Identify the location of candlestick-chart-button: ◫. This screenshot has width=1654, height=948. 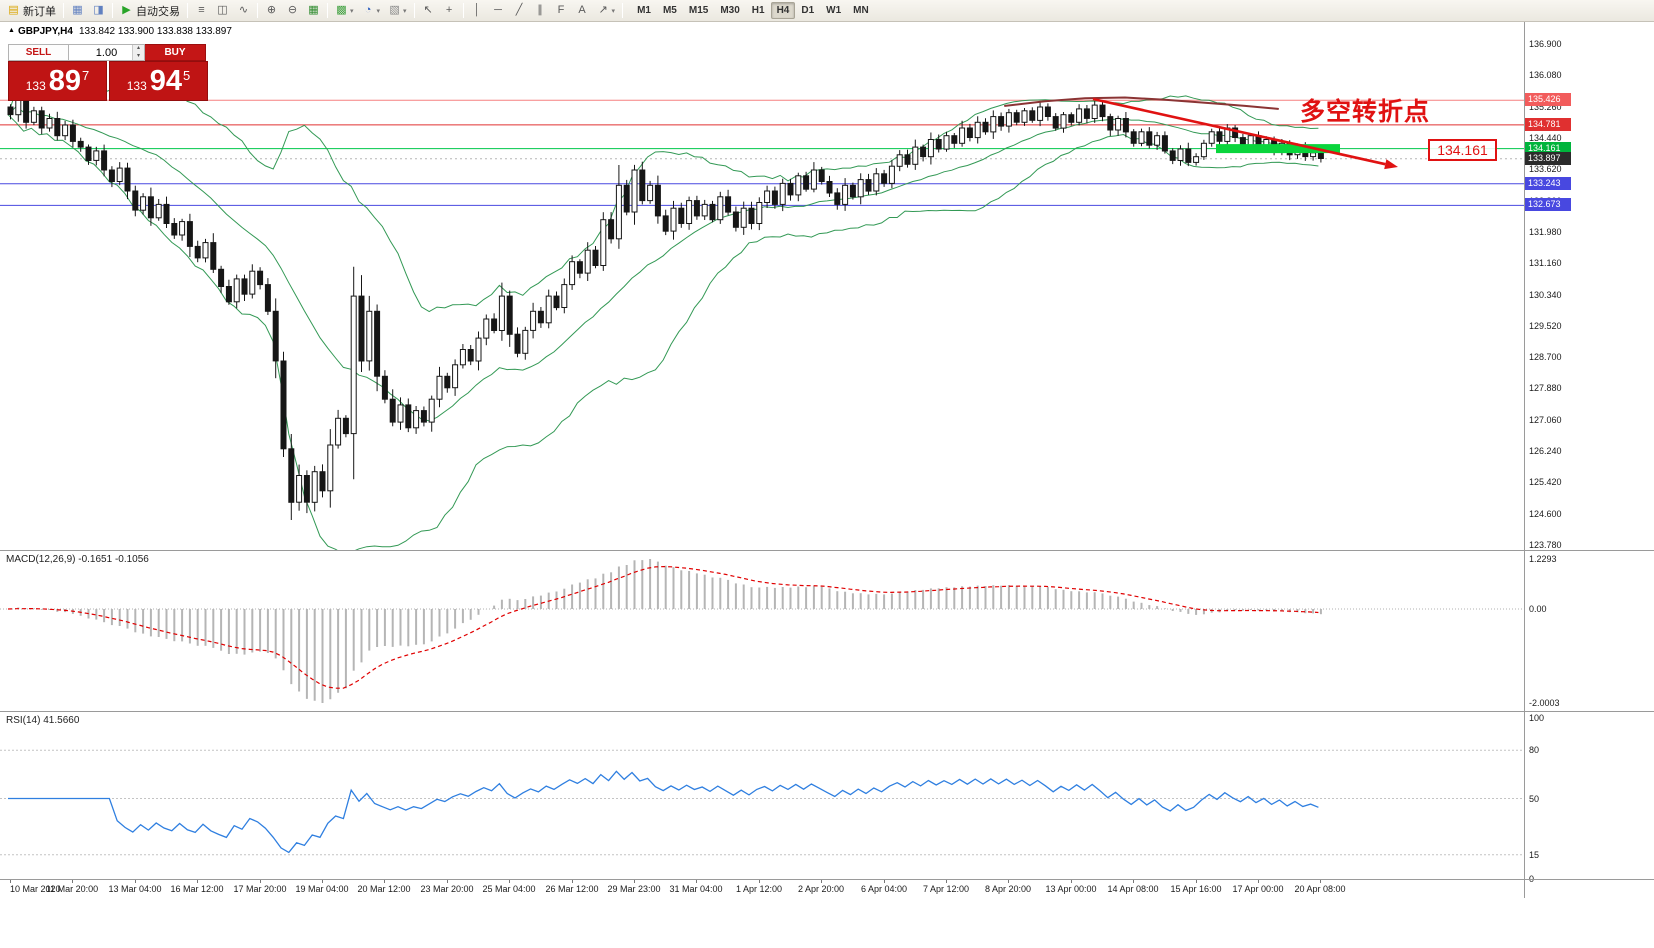
(222, 11).